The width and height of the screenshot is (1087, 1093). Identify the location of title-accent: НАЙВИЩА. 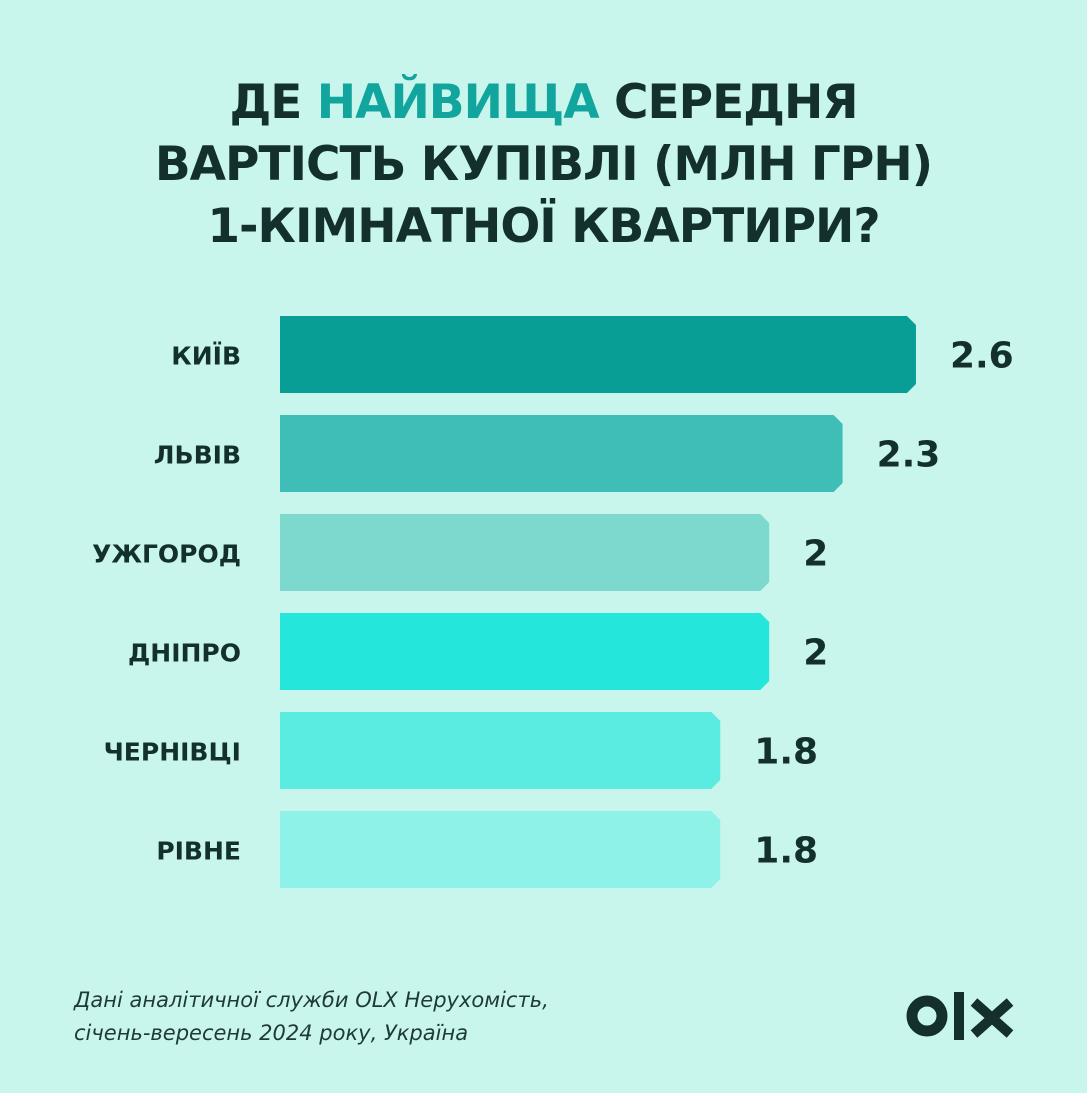
(458, 102).